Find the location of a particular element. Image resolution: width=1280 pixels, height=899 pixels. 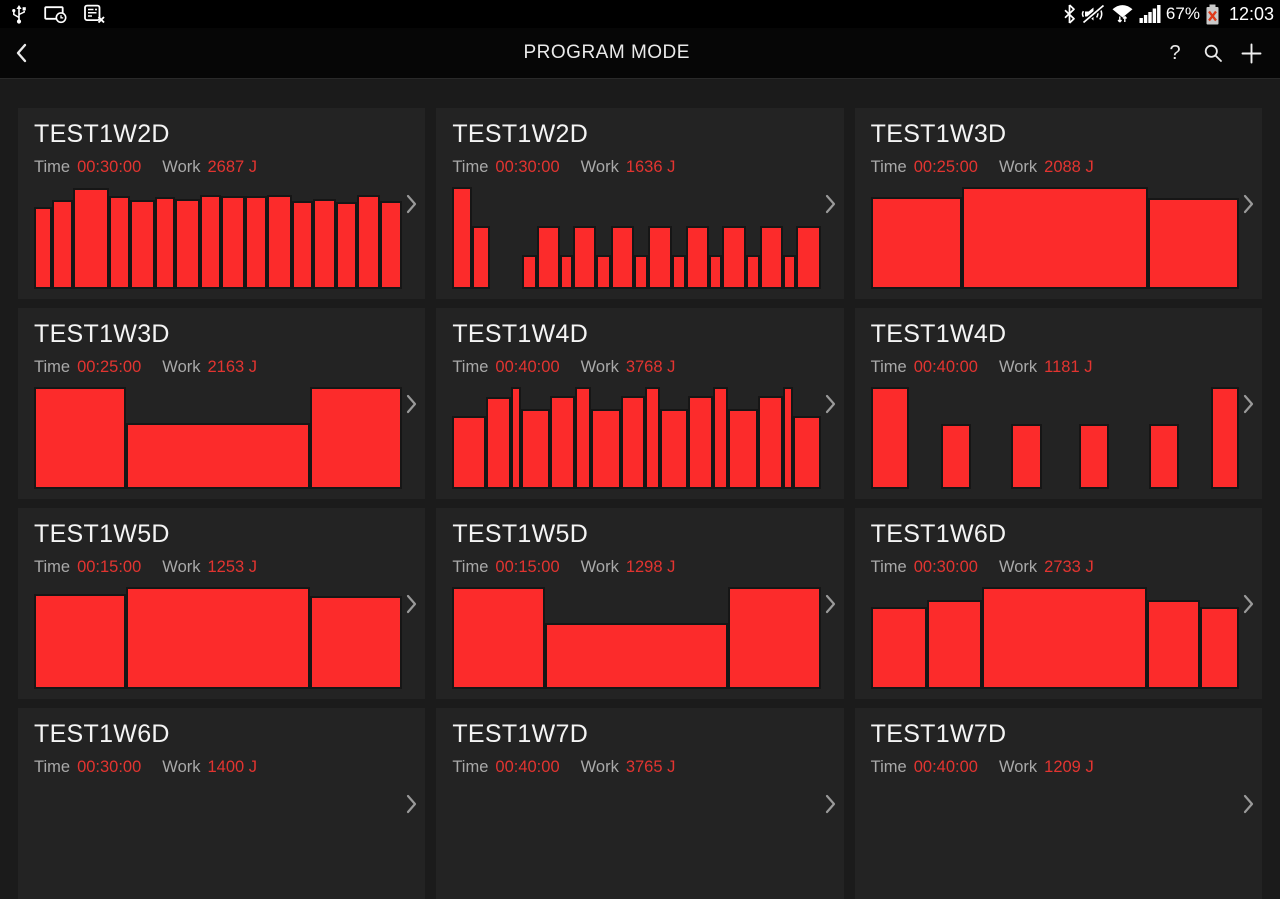

program-card: TEST1W3D Time 00:25:00 Work 2163 J is located at coordinates (222, 403).